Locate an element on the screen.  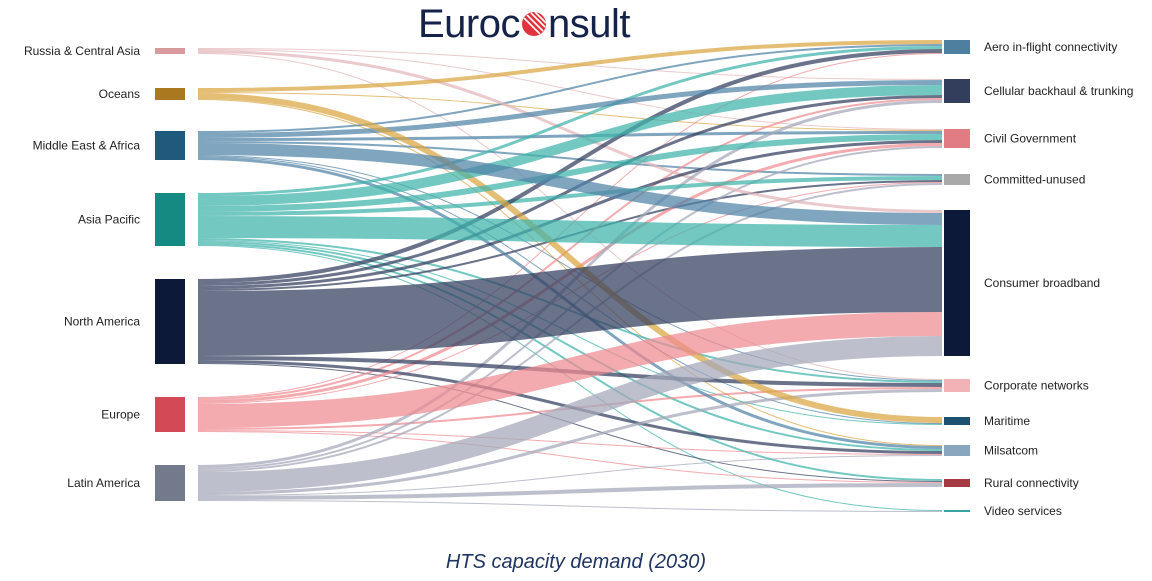
target-label: Rural connectivity is located at coordinates (1031, 483).